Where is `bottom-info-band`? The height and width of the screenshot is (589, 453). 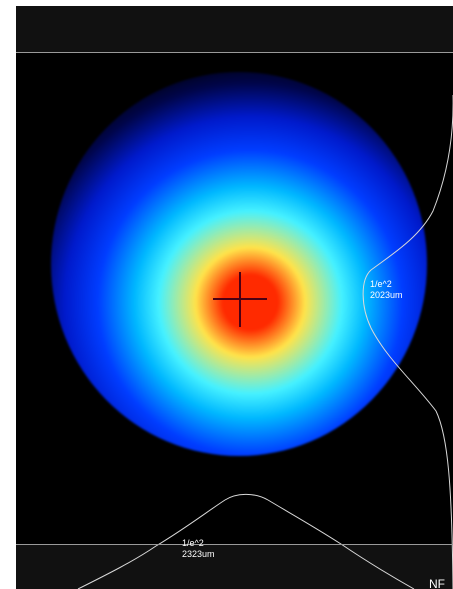 bottom-info-band is located at coordinates (234, 566).